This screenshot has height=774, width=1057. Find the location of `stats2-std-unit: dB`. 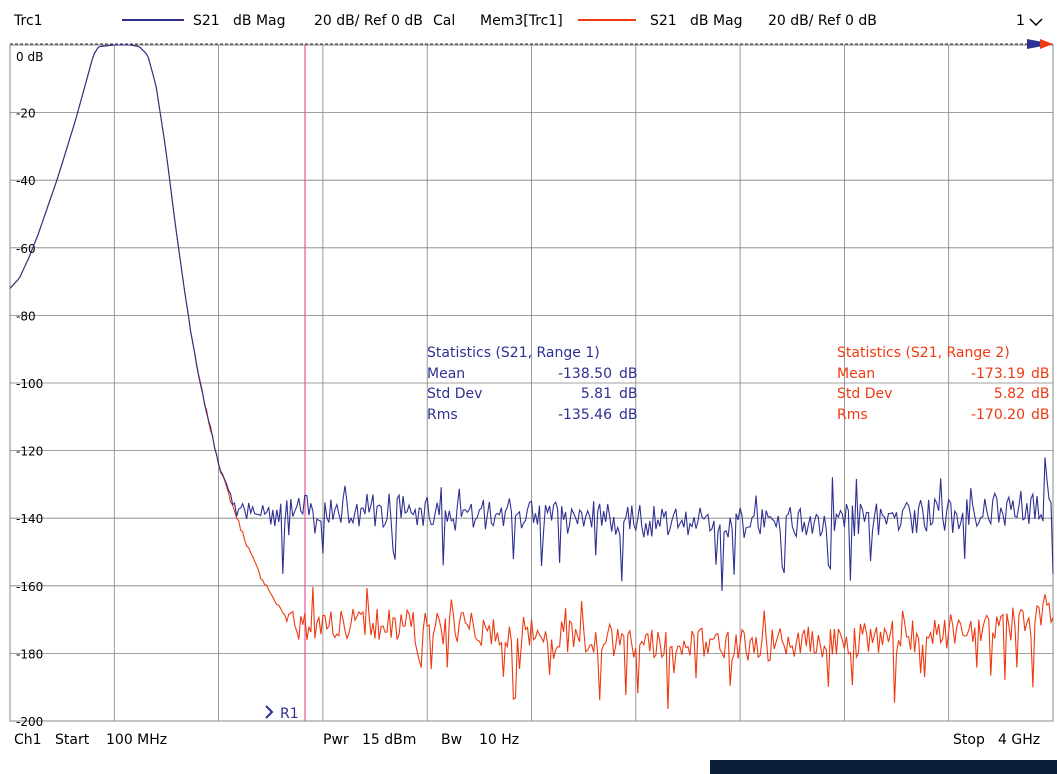

stats2-std-unit: dB is located at coordinates (1040, 394).